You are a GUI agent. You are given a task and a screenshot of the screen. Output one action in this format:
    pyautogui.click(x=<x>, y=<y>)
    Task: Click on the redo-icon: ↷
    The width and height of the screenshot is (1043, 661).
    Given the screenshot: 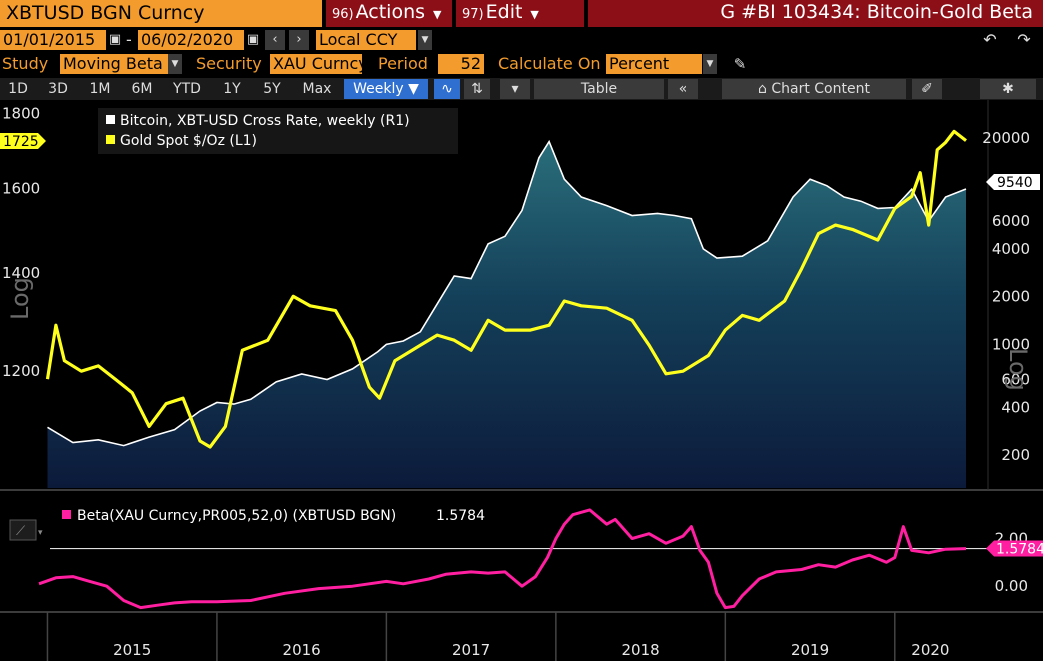 What is the action you would take?
    pyautogui.click(x=1024, y=40)
    